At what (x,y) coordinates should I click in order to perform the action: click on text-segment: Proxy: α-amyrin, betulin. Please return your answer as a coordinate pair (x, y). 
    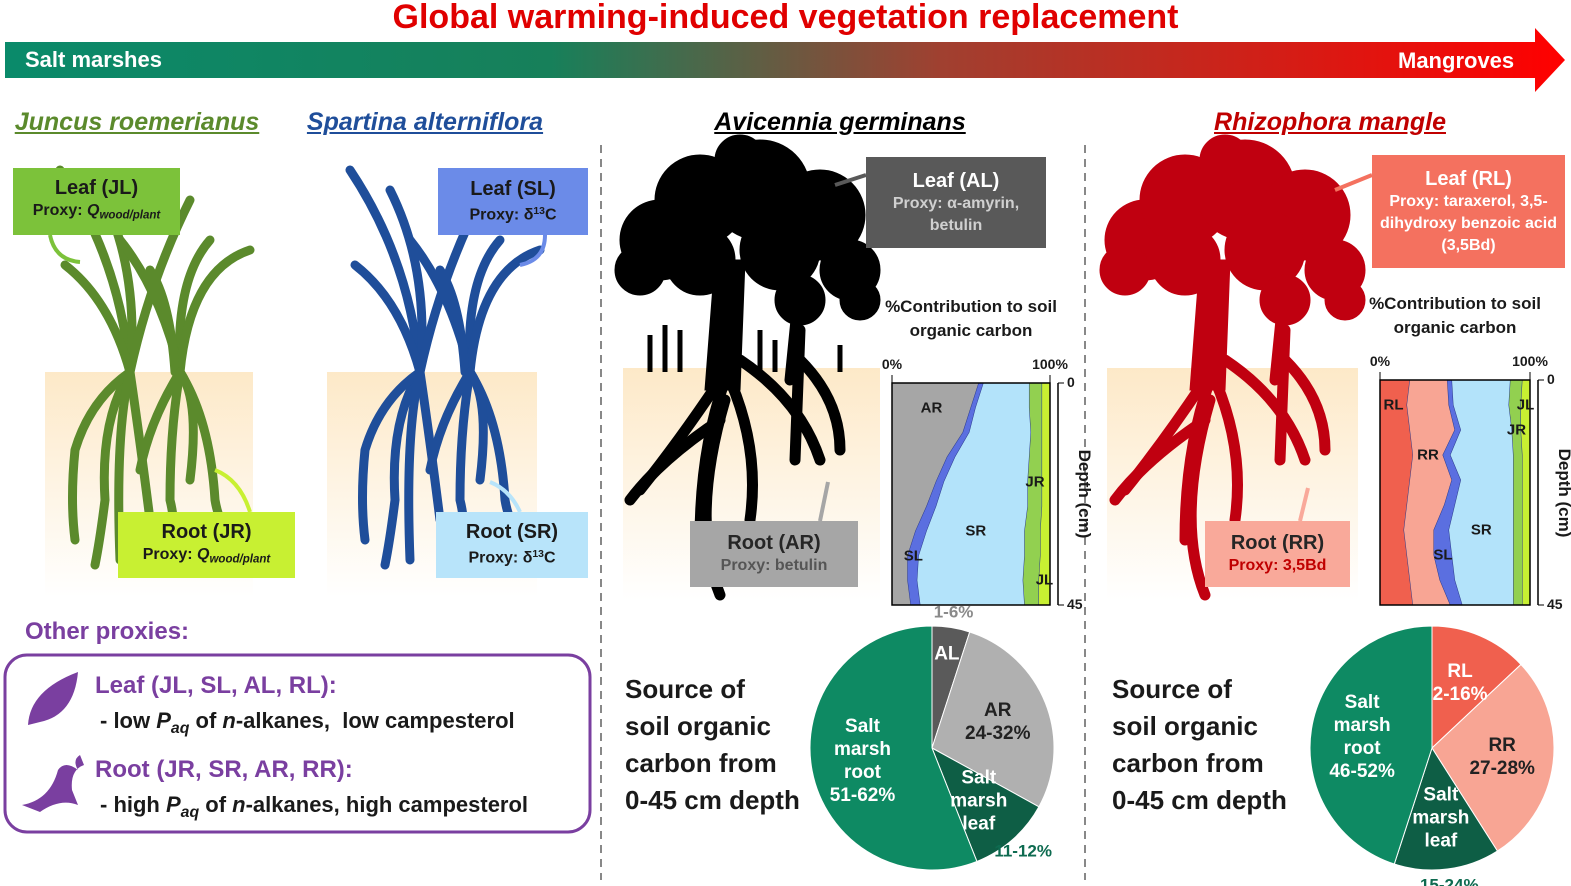
    Looking at the image, I should click on (956, 214).